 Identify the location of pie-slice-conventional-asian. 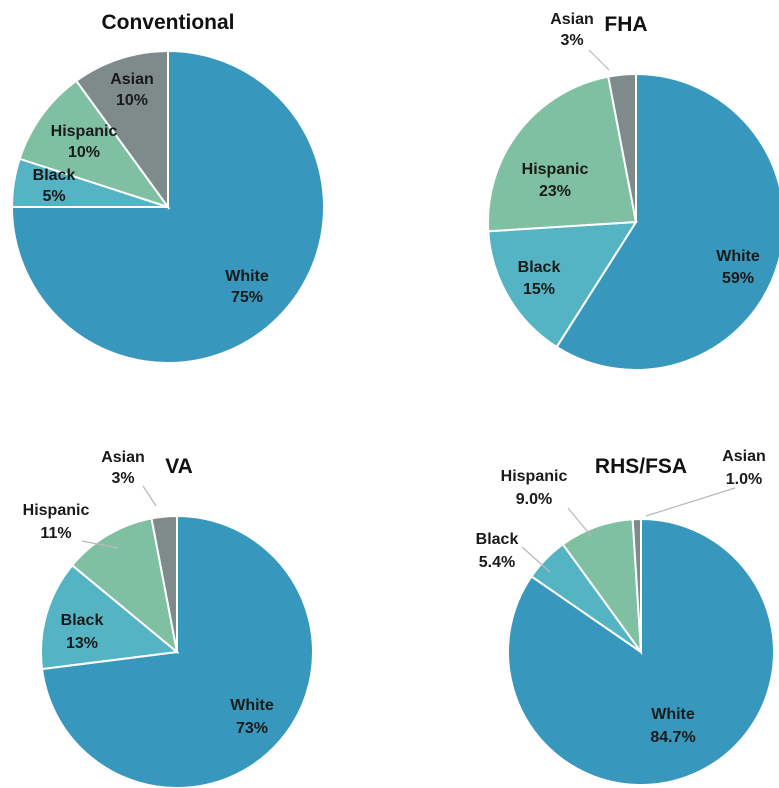
(121, 130).